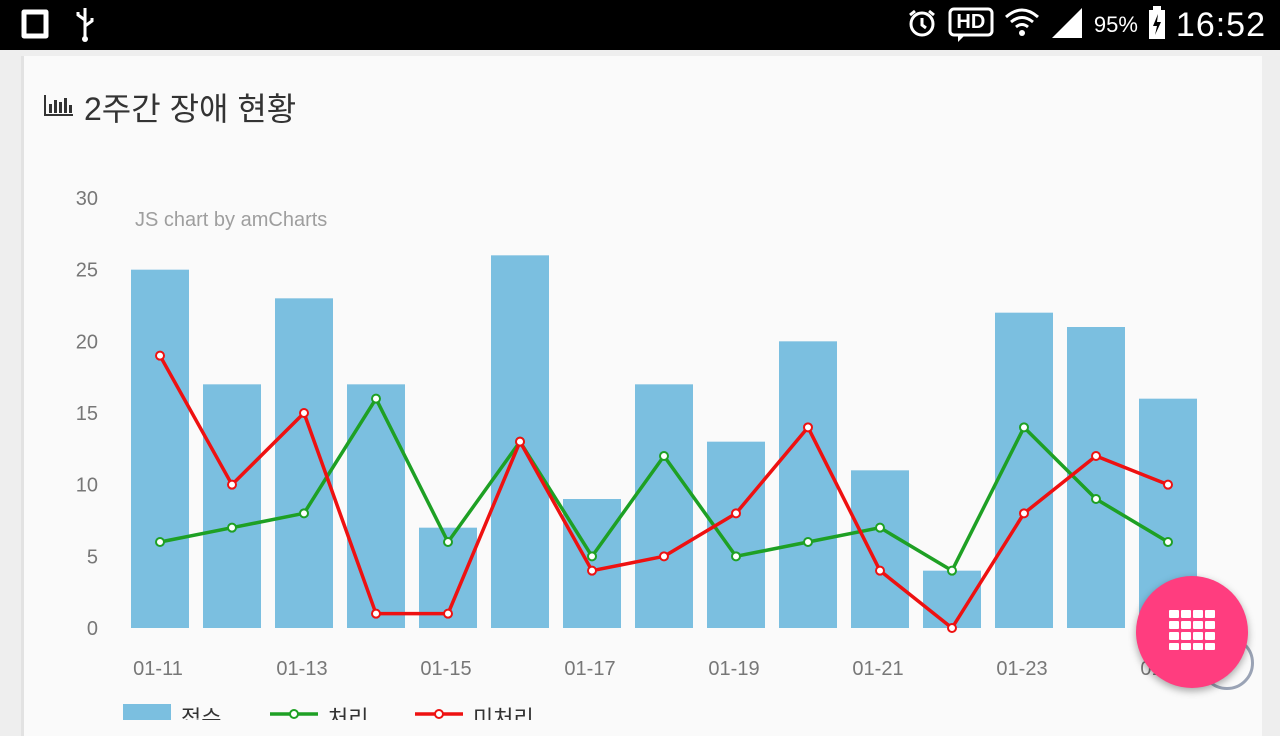  Describe the element at coordinates (922, 25) in the screenshot. I see `alarm-icon` at that location.